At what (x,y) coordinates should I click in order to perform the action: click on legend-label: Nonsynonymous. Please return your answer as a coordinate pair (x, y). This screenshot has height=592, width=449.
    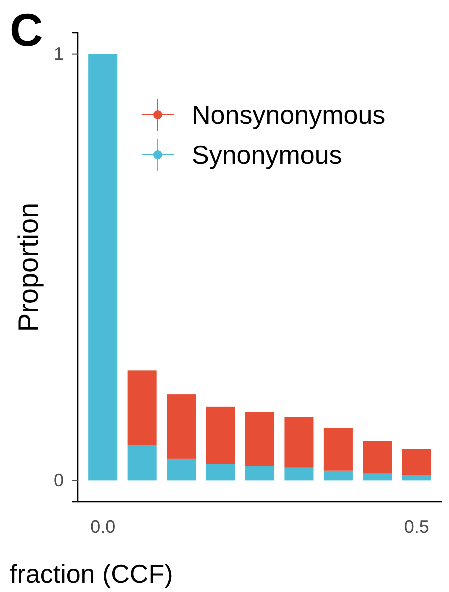
    Looking at the image, I should click on (289, 115).